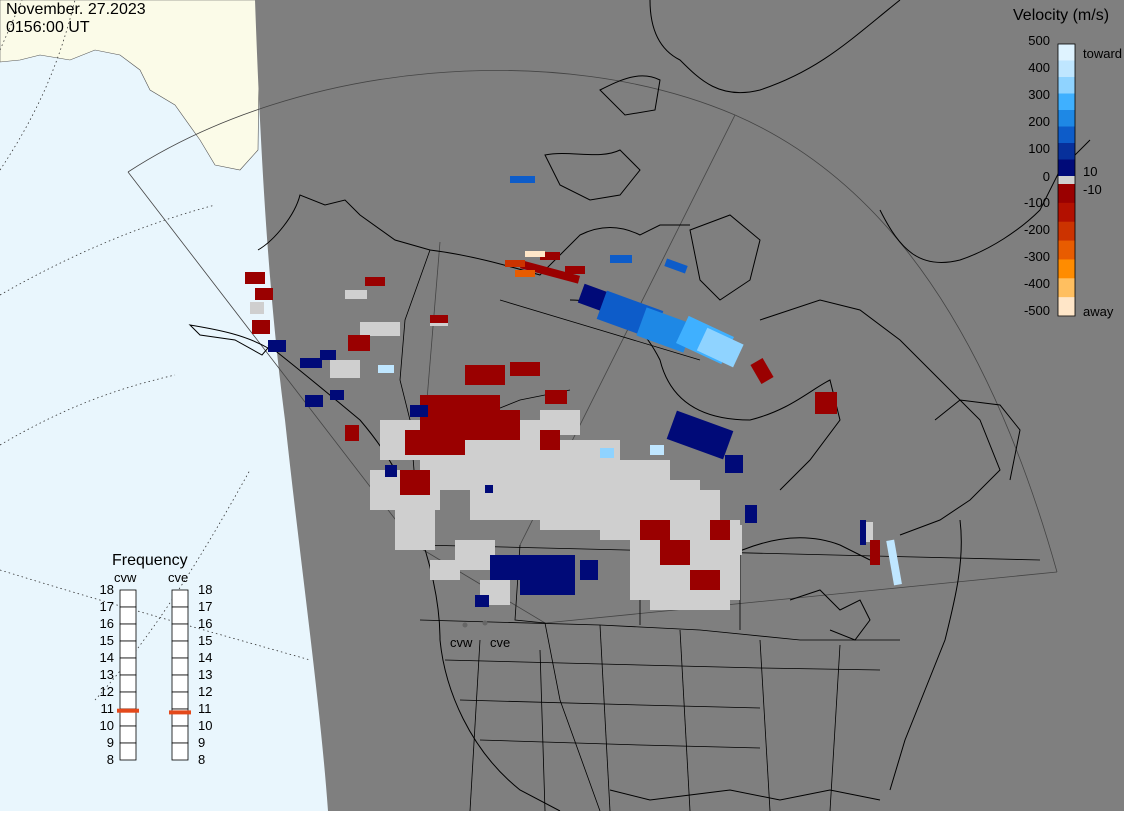  What do you see at coordinates (1037, 283) in the screenshot?
I see `legend-tick: -400` at bounding box center [1037, 283].